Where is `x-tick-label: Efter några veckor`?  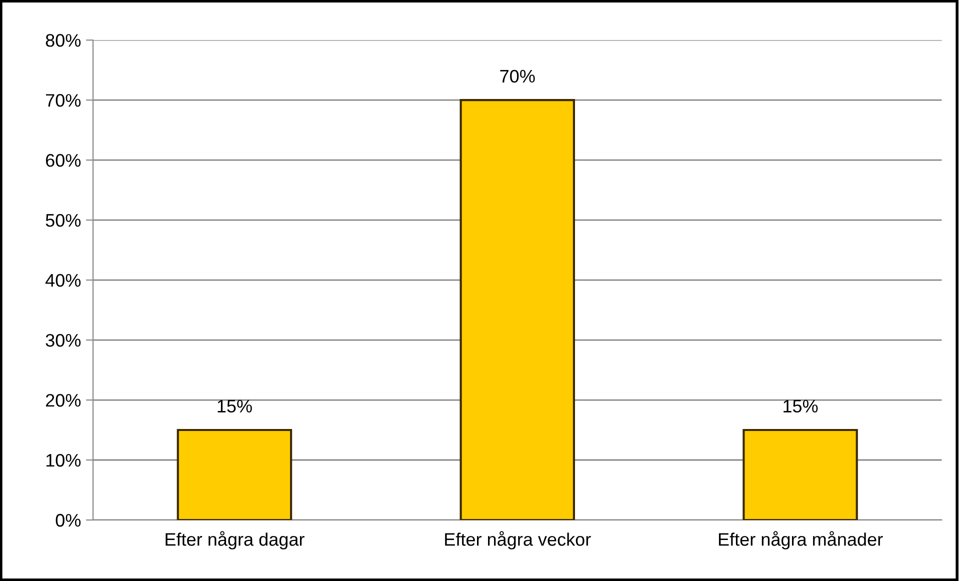
x-tick-label: Efter några veckor is located at coordinates (518, 540).